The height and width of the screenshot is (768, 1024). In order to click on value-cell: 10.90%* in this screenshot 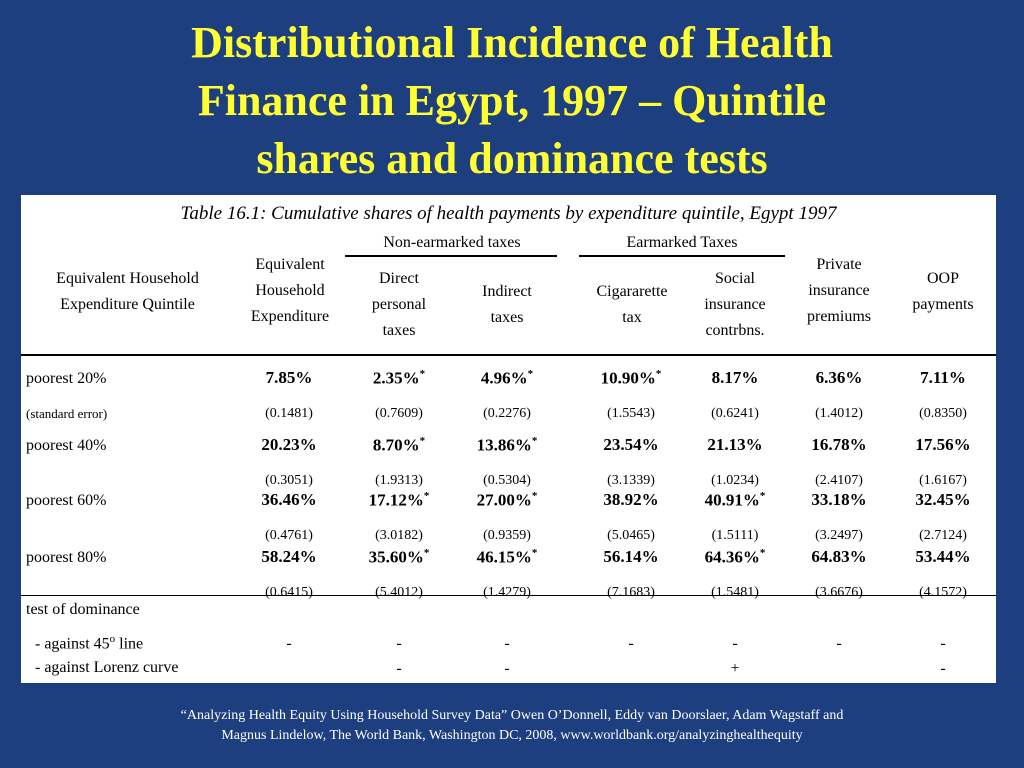, I will do `click(631, 378)`.